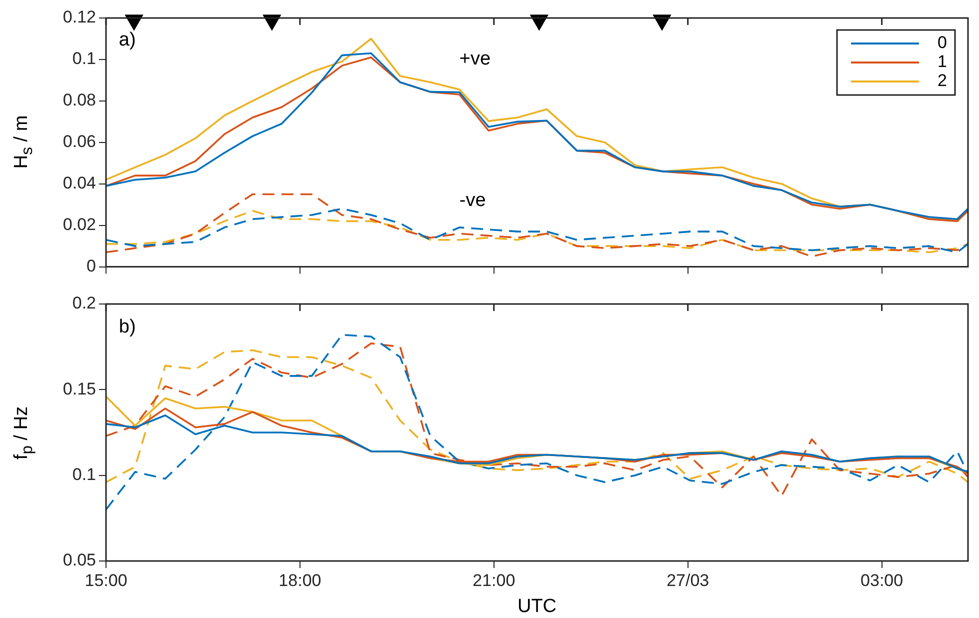 The height and width of the screenshot is (618, 979). What do you see at coordinates (475, 59) in the screenshot?
I see `annotation: +ve` at bounding box center [475, 59].